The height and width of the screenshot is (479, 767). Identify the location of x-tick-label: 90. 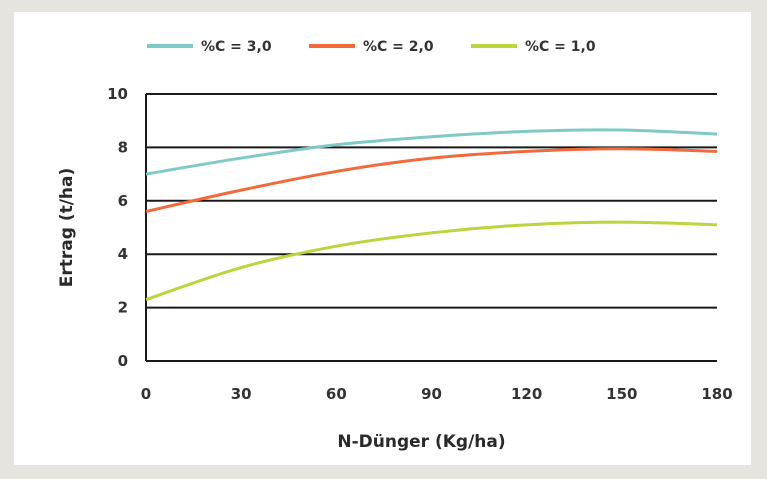
(431, 394).